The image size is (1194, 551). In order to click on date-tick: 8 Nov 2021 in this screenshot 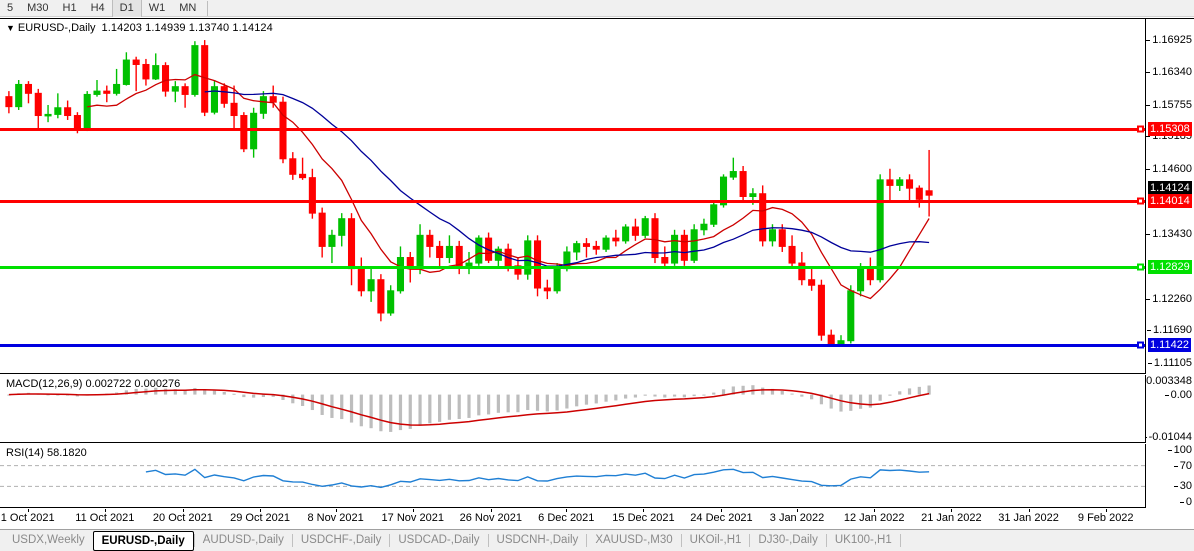, I will do `click(335, 518)`.